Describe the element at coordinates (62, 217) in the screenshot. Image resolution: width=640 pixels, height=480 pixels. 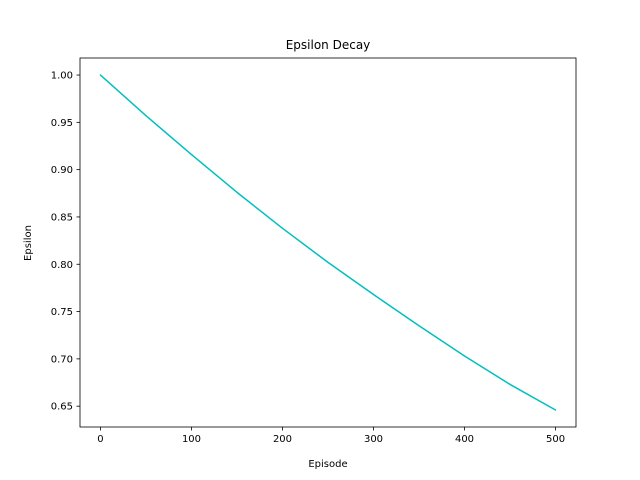
I see `y-tick-label: 0.85` at that location.